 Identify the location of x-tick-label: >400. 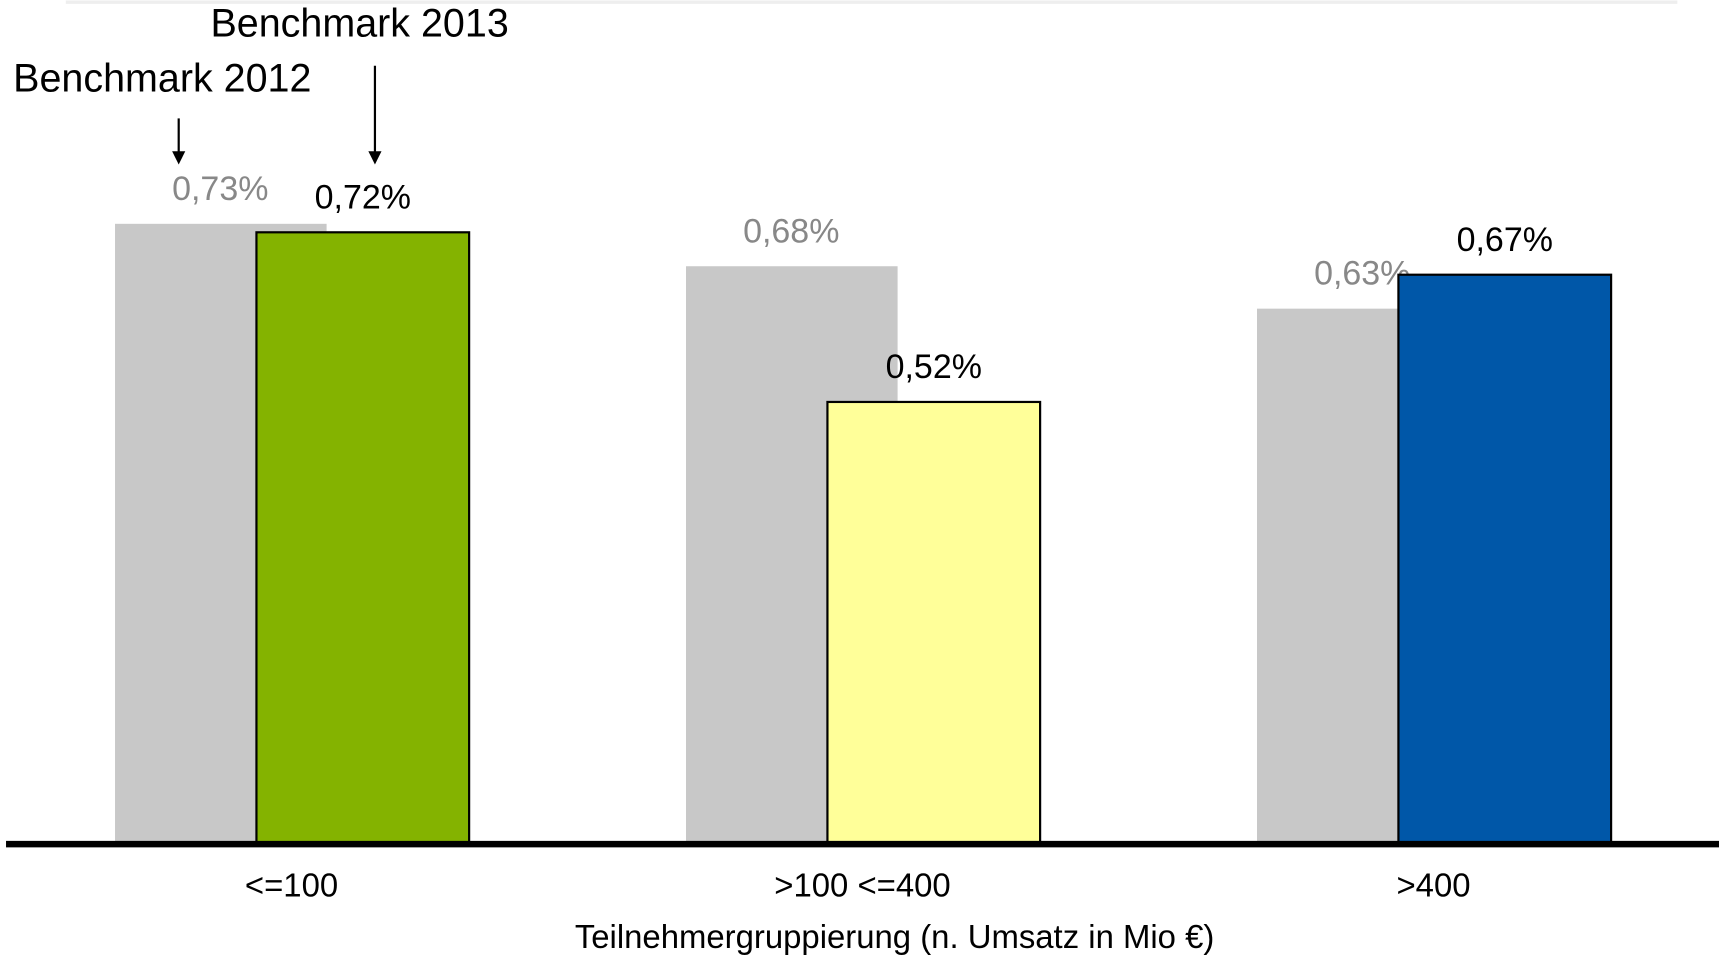
(1433, 885).